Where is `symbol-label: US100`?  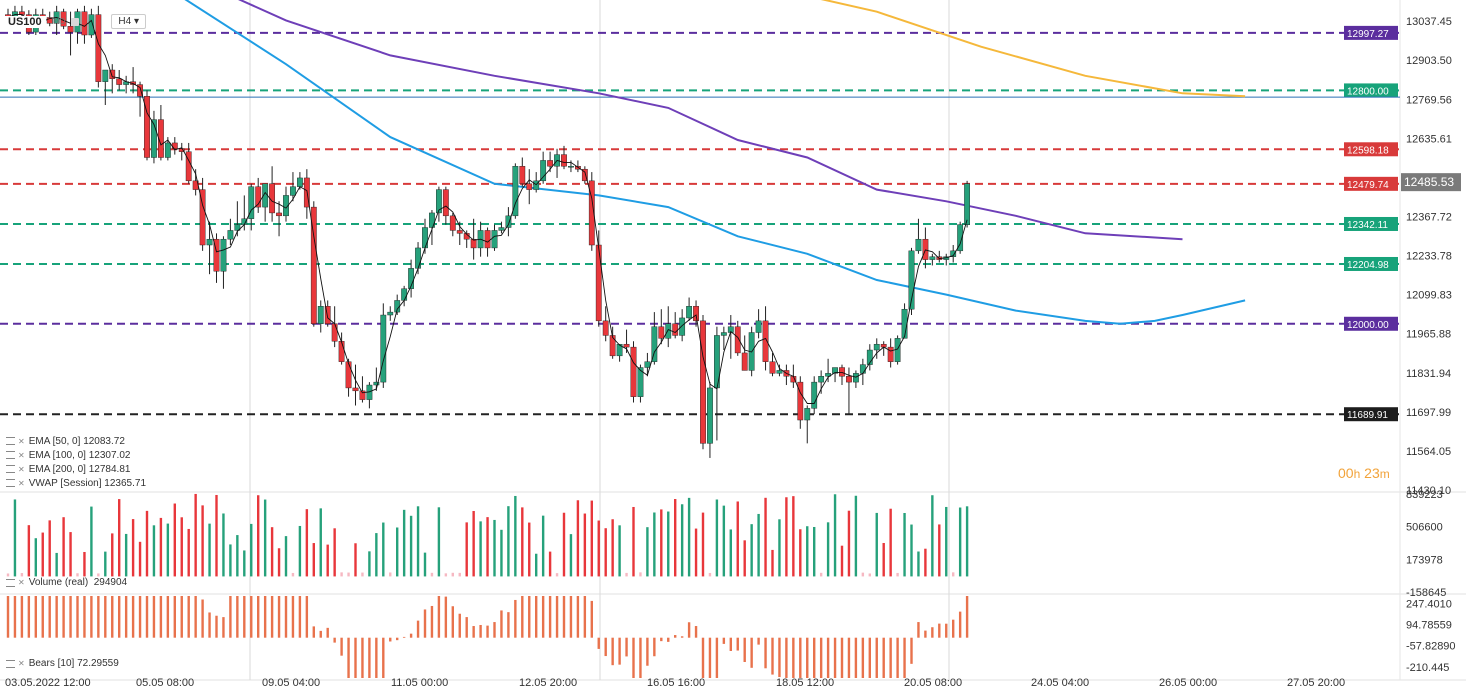
symbol-label: US100 is located at coordinates (25, 21).